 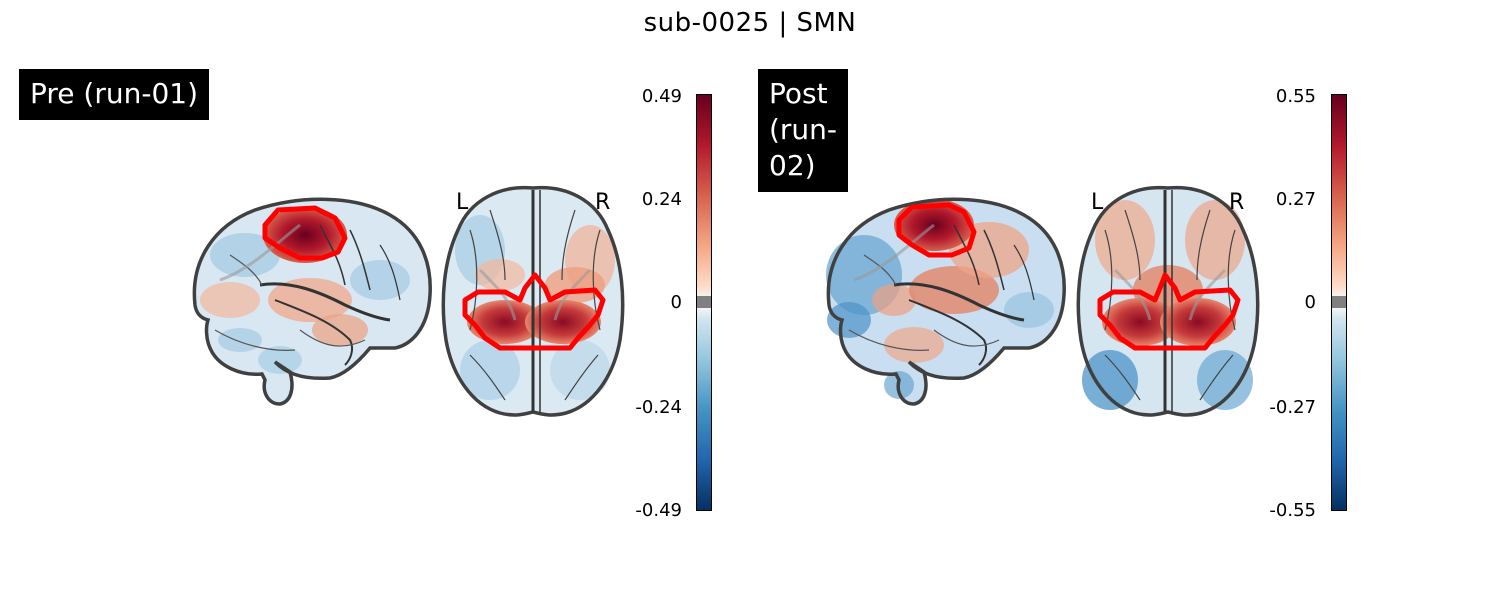 What do you see at coordinates (114, 94) in the screenshot?
I see `panel-label: Pre (run-01)` at bounding box center [114, 94].